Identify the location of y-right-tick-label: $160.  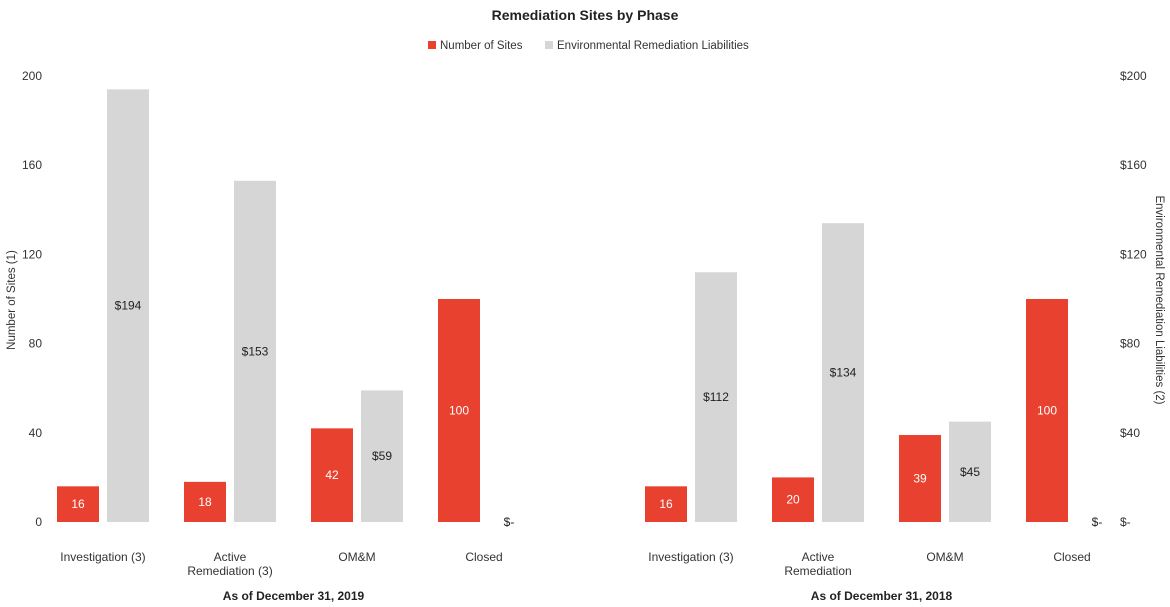
(1133, 165).